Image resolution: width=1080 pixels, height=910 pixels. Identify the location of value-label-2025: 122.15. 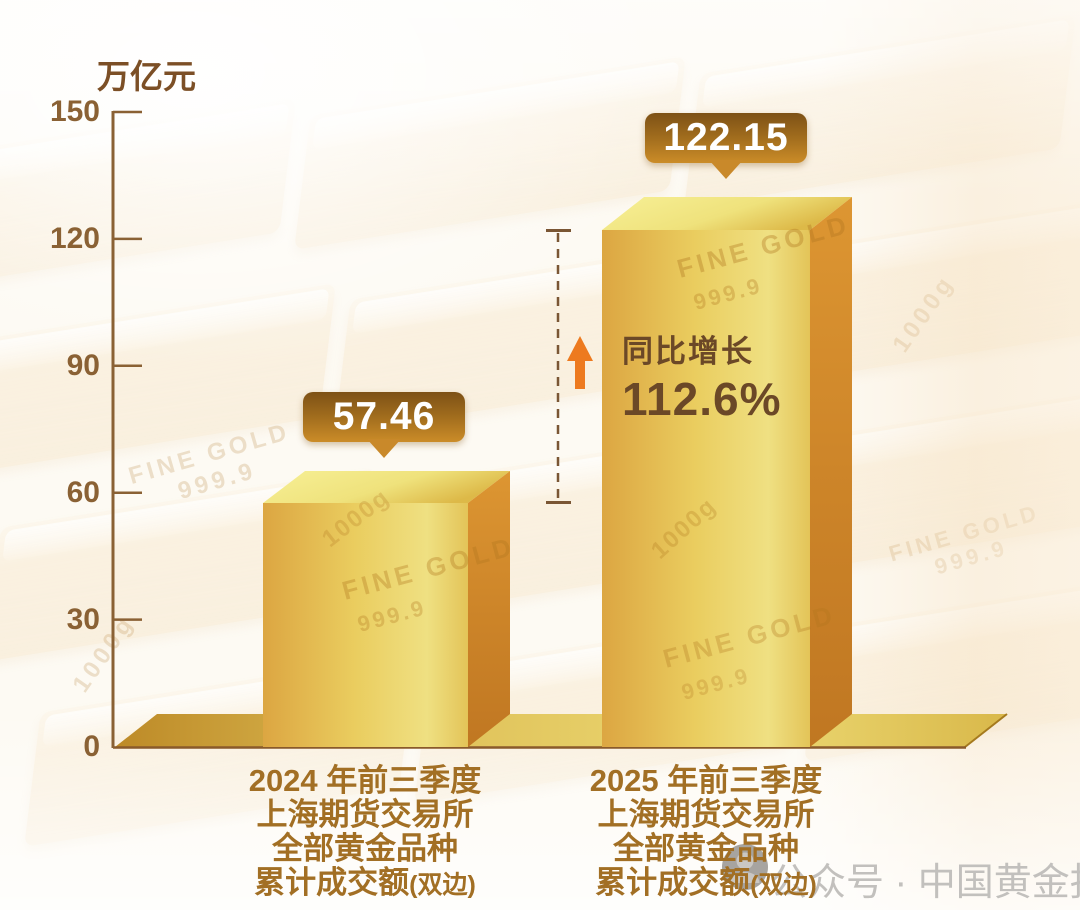
(726, 137).